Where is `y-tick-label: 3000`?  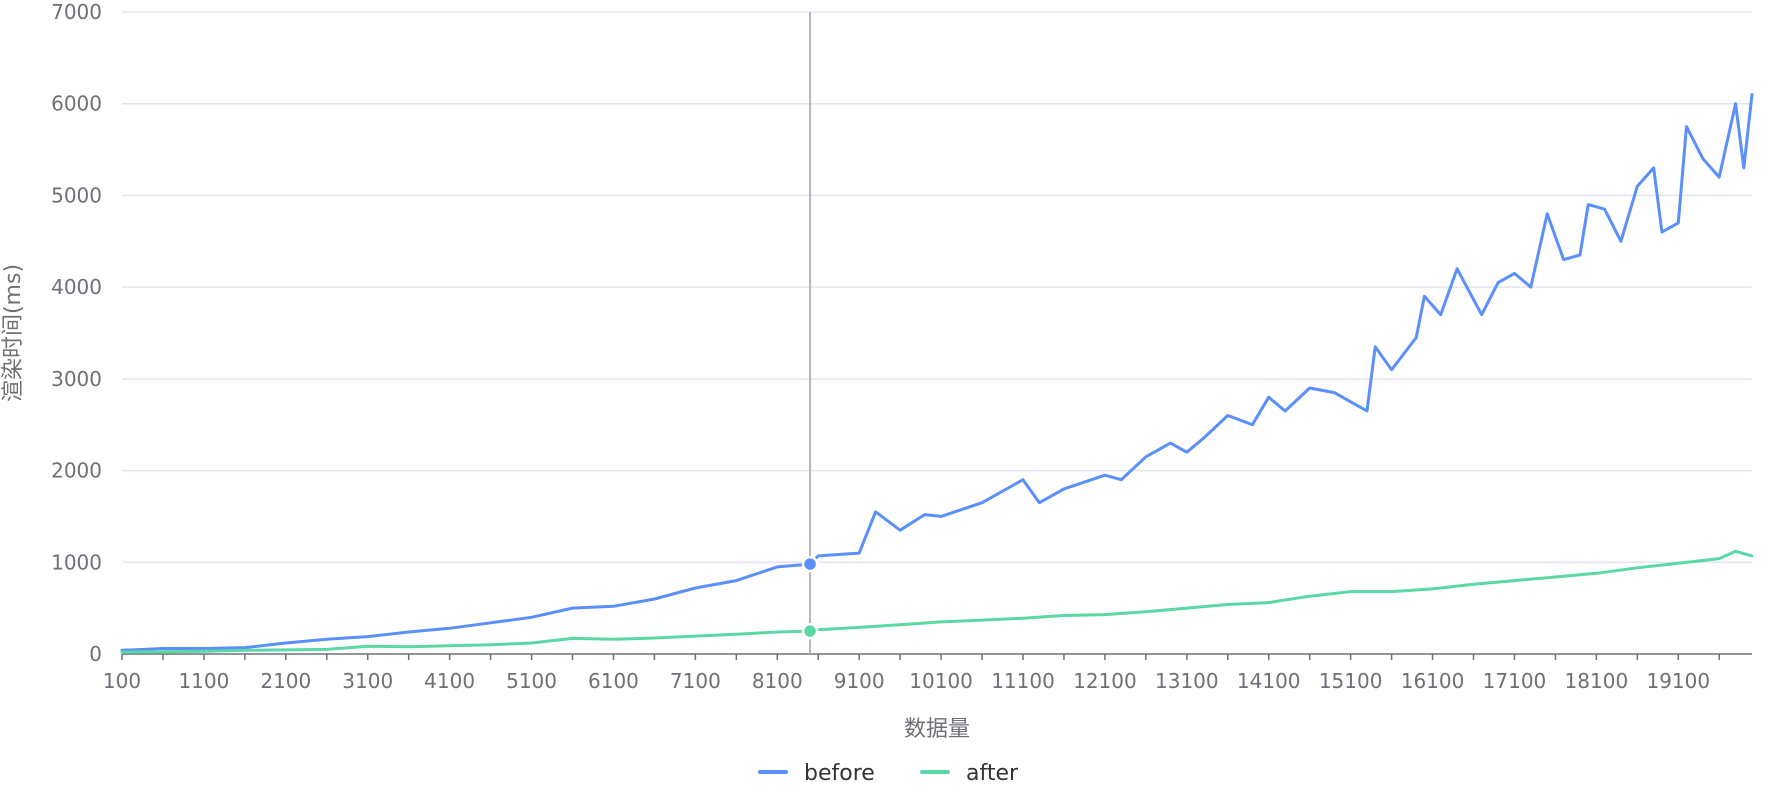 y-tick-label: 3000 is located at coordinates (76, 379).